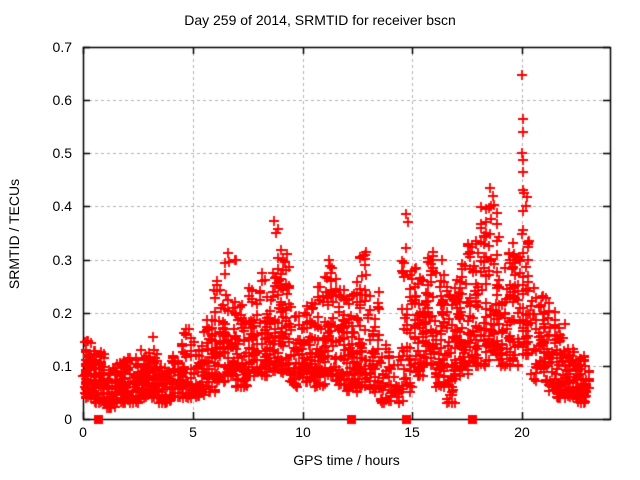 This screenshot has width=640, height=480. I want to click on y-tick-label: 0.6, so click(62, 100).